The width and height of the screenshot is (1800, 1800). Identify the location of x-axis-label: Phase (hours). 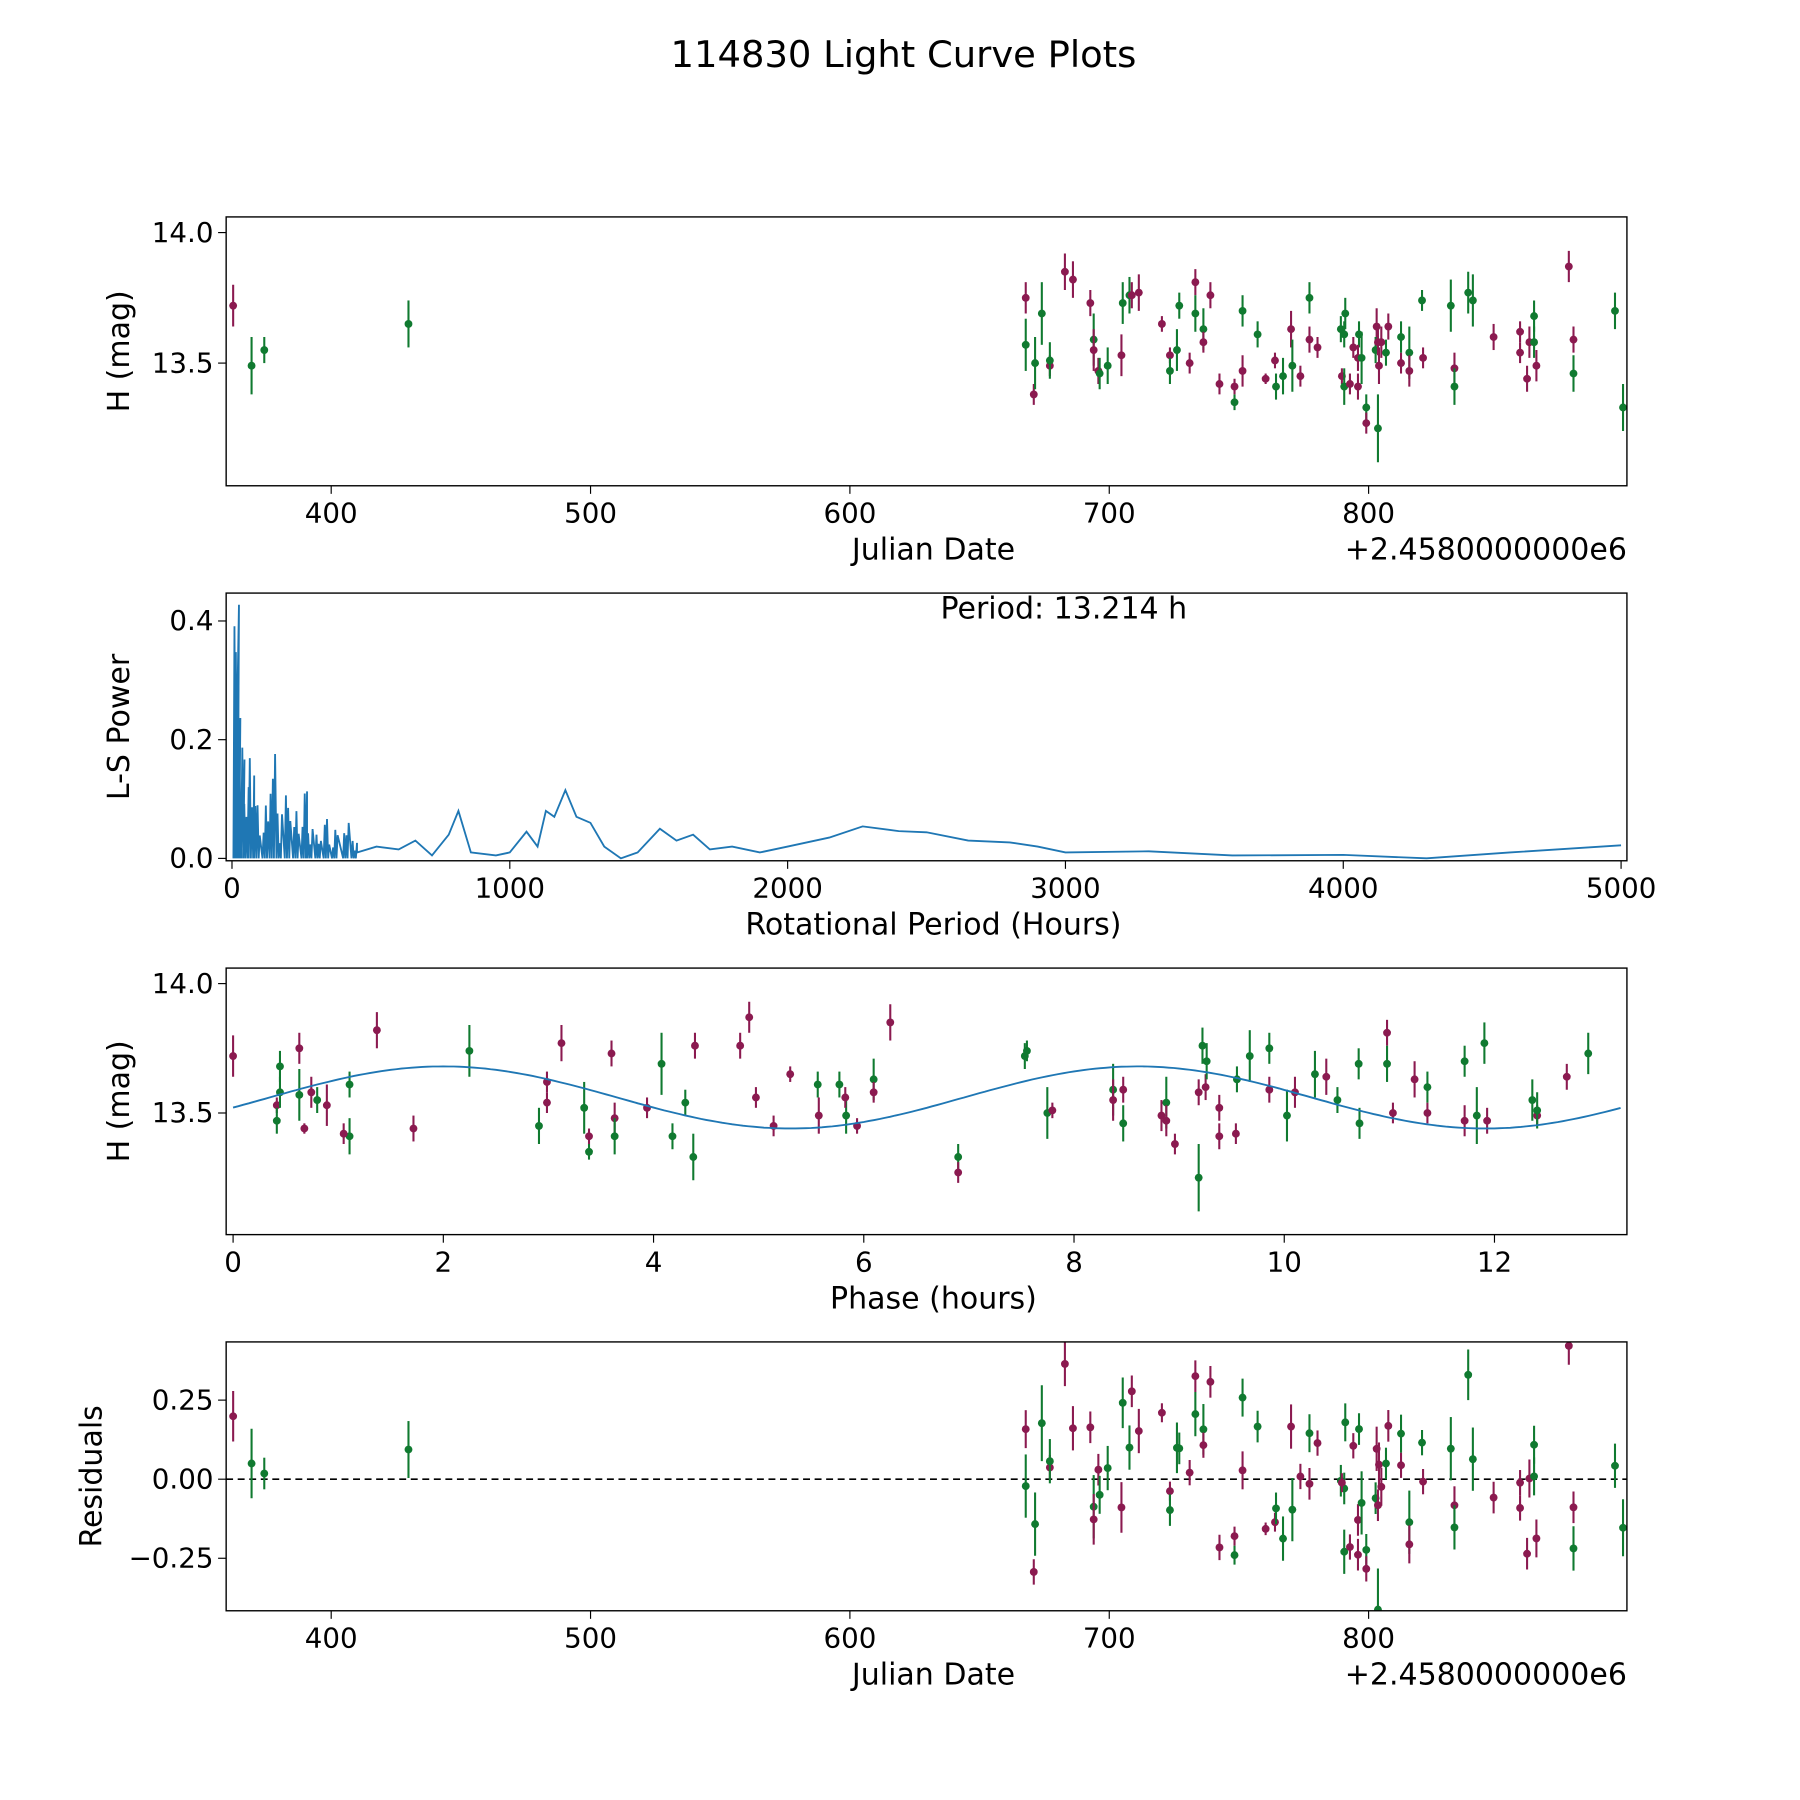
(933, 1298).